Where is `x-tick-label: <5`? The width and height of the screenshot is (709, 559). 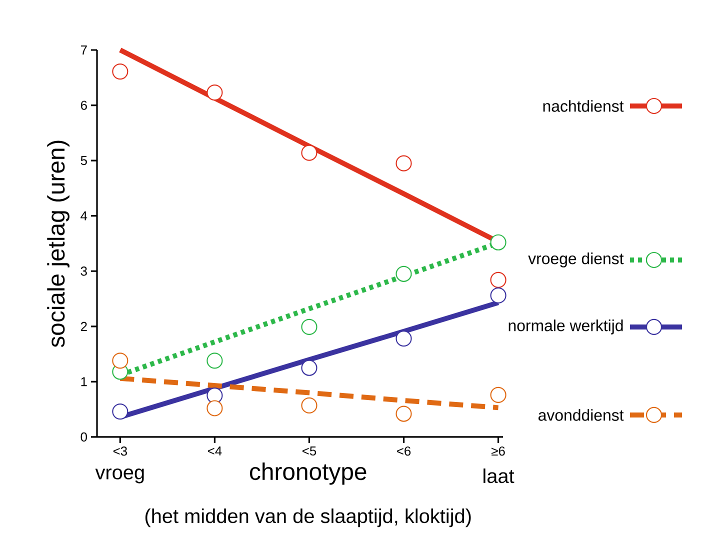
x-tick-label: <5 is located at coordinates (309, 451).